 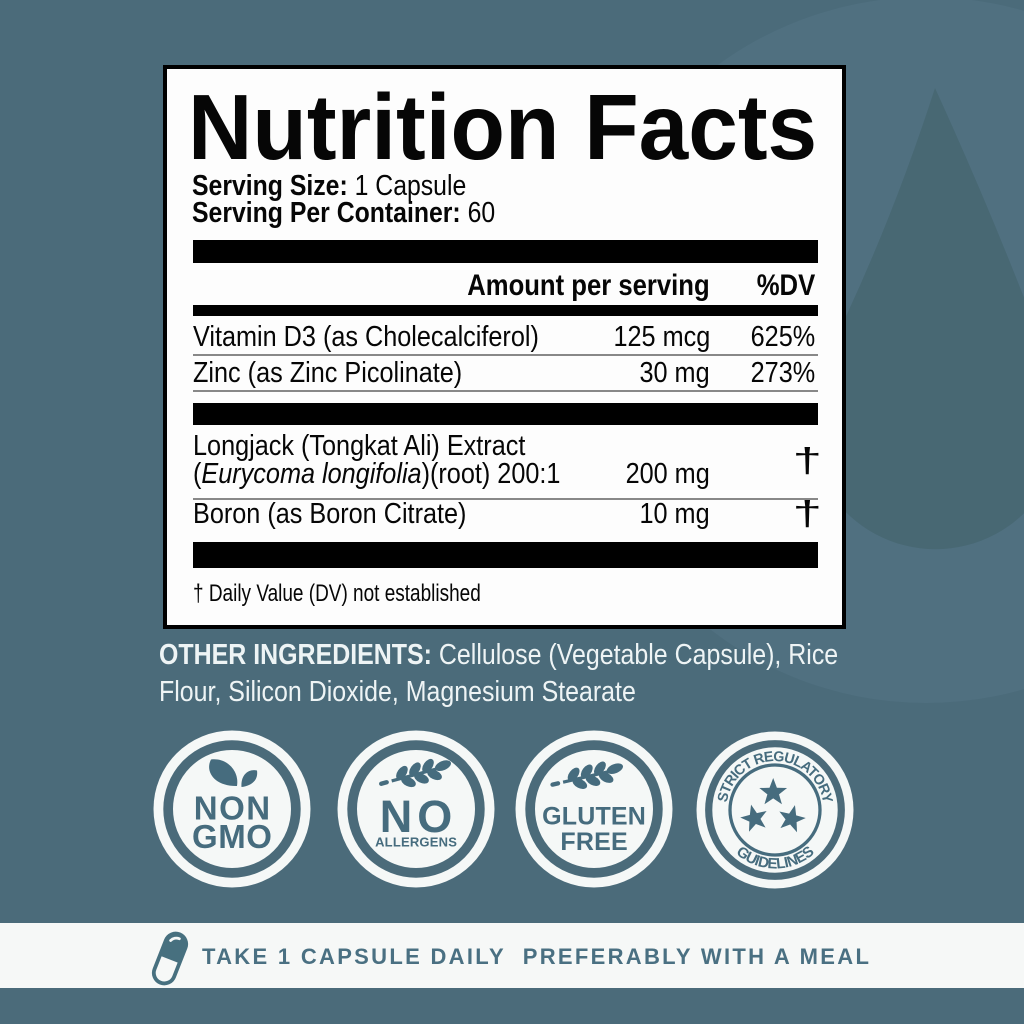 What do you see at coordinates (594, 817) in the screenshot?
I see `svg-text: GLUTEN` at bounding box center [594, 817].